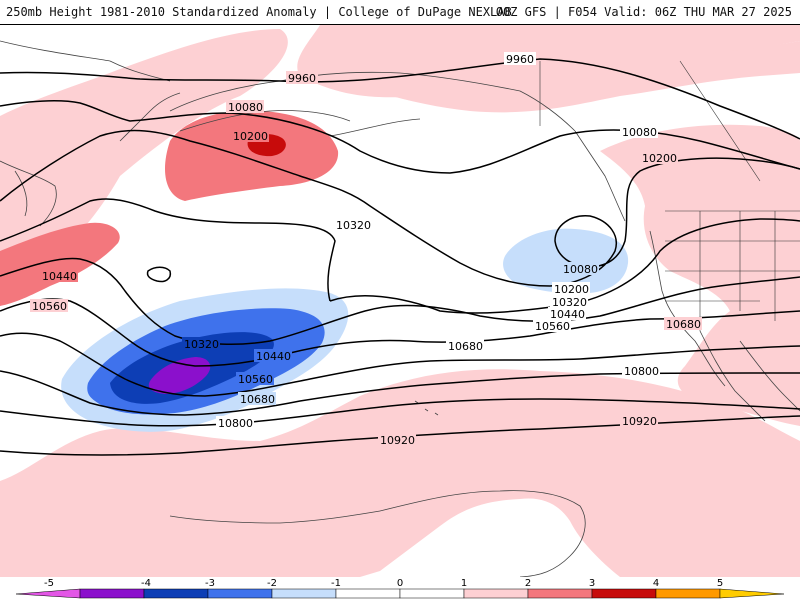 The width and height of the screenshot is (800, 604). I want to click on colorbar-swatch-pos1, so click(496, 593).